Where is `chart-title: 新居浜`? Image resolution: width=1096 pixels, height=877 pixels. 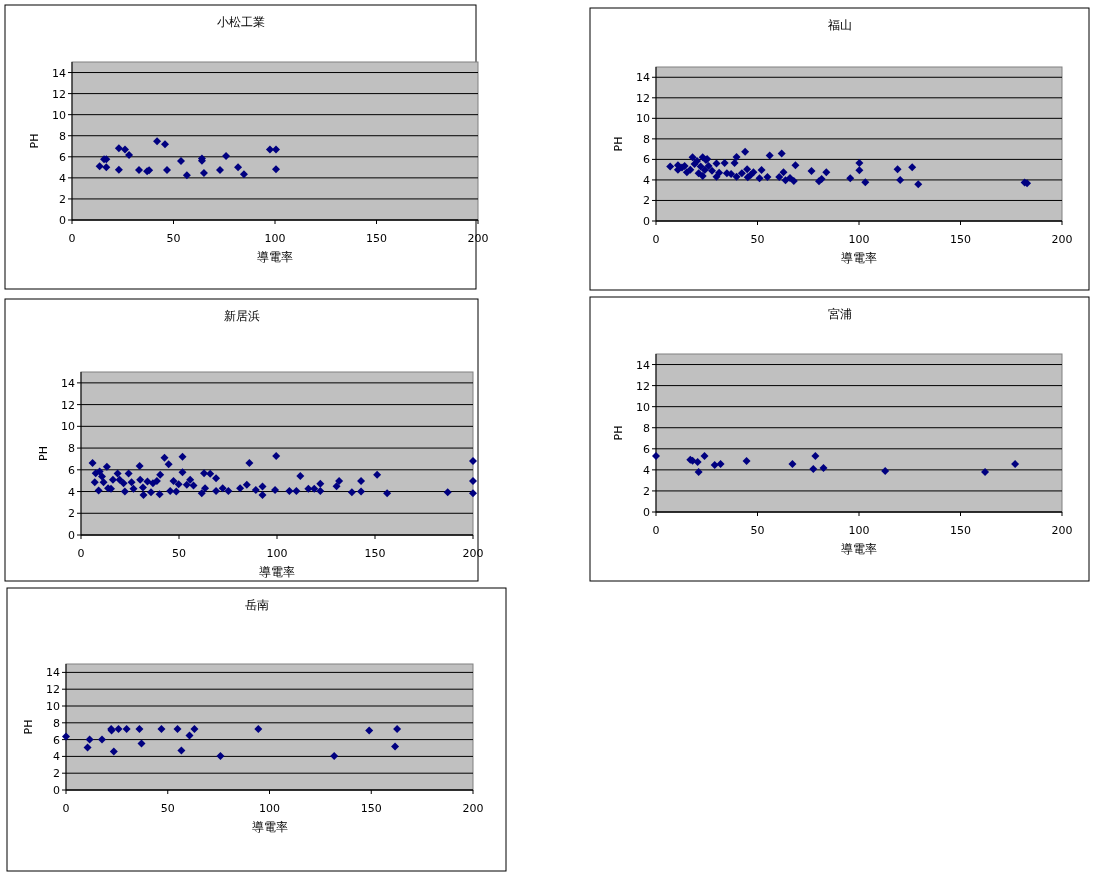 chart-title: 新居浜 is located at coordinates (241, 316).